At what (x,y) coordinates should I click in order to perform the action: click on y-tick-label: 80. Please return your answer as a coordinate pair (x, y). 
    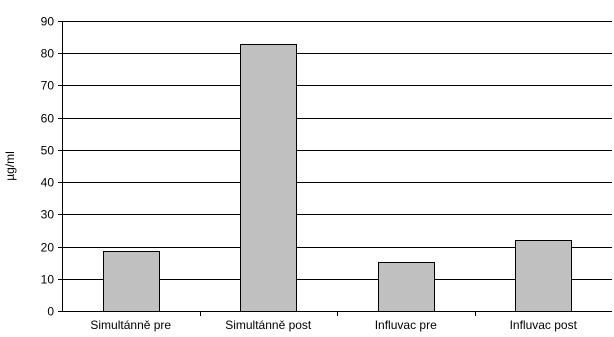
    Looking at the image, I should click on (48, 54).